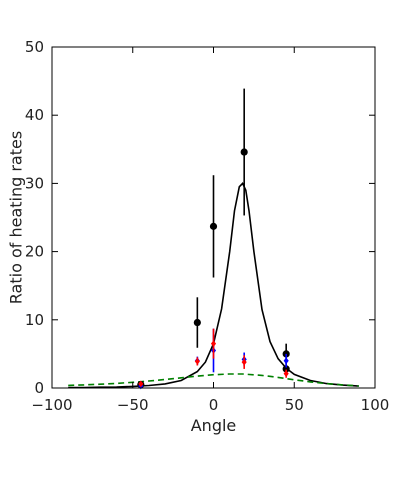 This screenshot has height=485, width=415. I want to click on y-tick-label: 40, so click(34, 115).